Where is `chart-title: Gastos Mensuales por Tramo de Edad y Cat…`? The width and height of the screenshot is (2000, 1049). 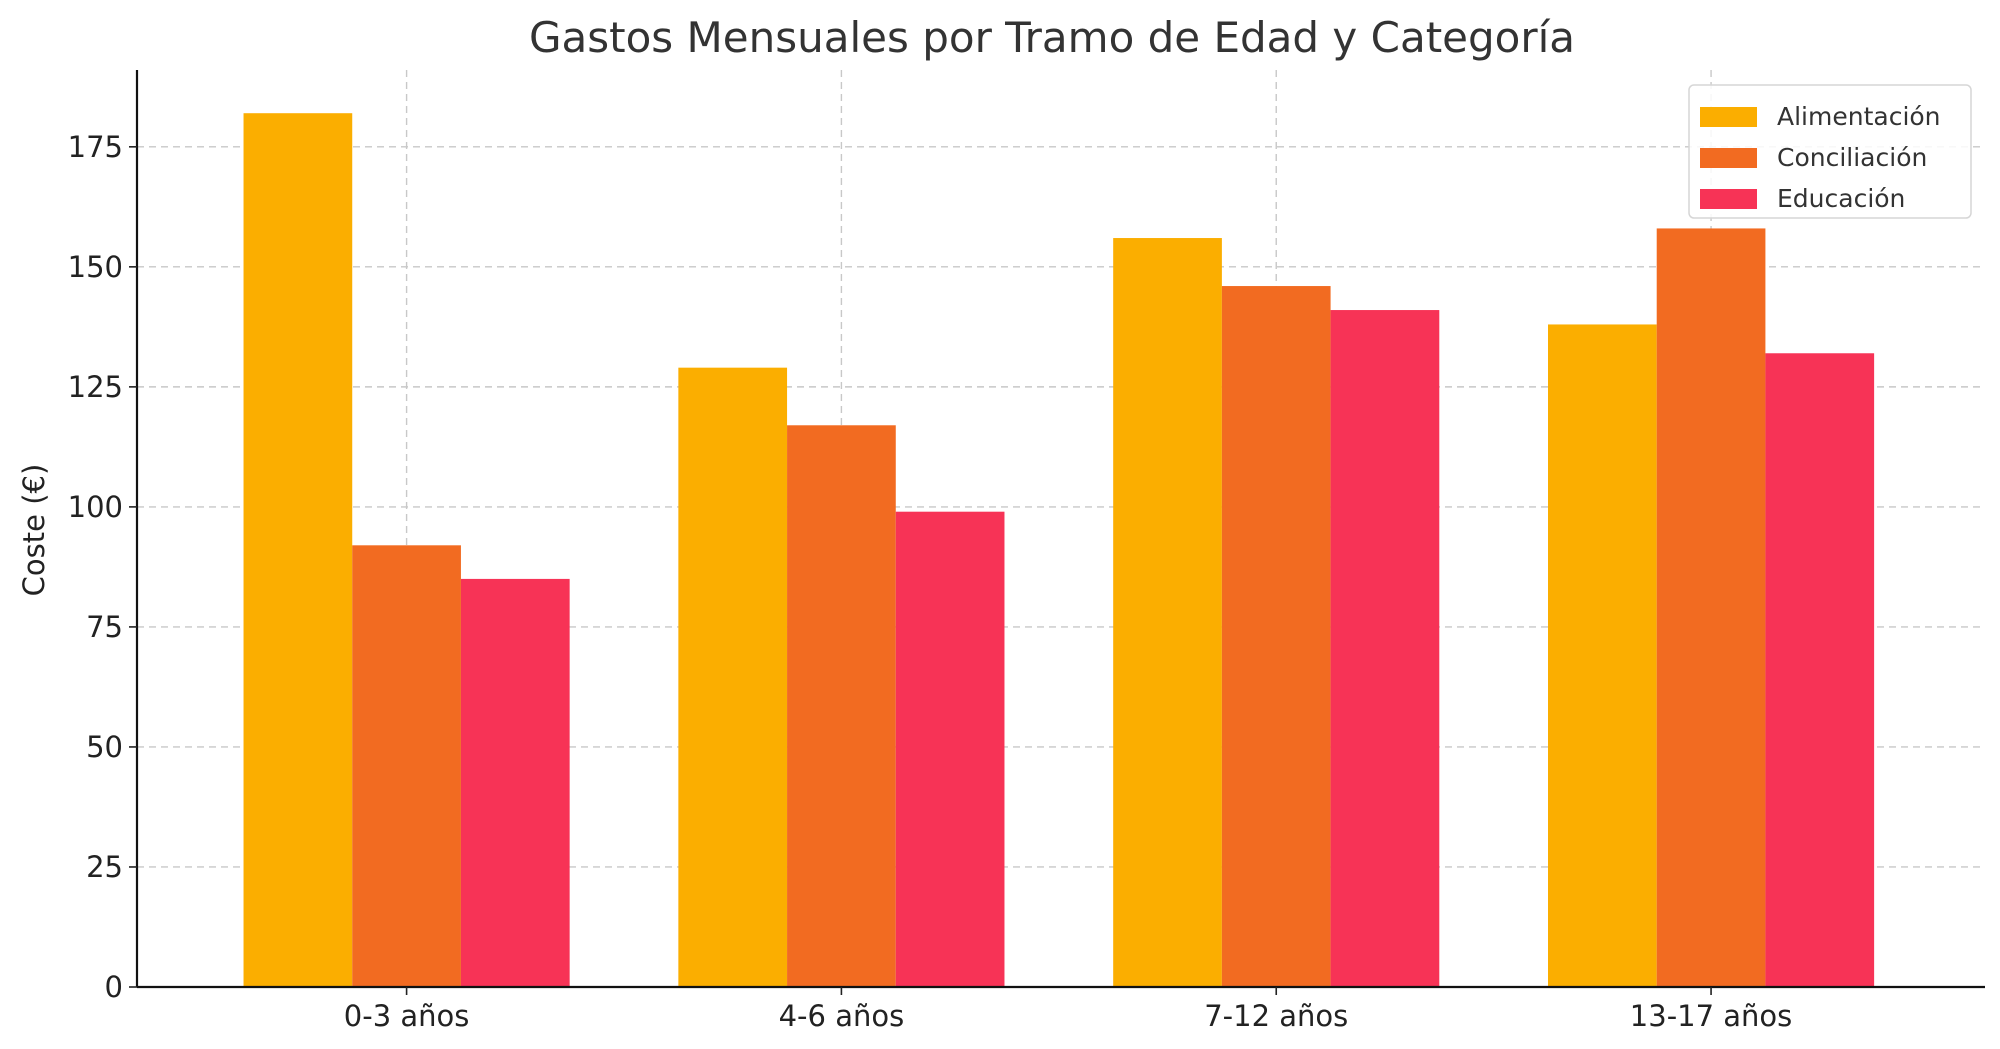 chart-title: Gastos Mensuales por Tramo de Edad y Cat… is located at coordinates (1052, 37).